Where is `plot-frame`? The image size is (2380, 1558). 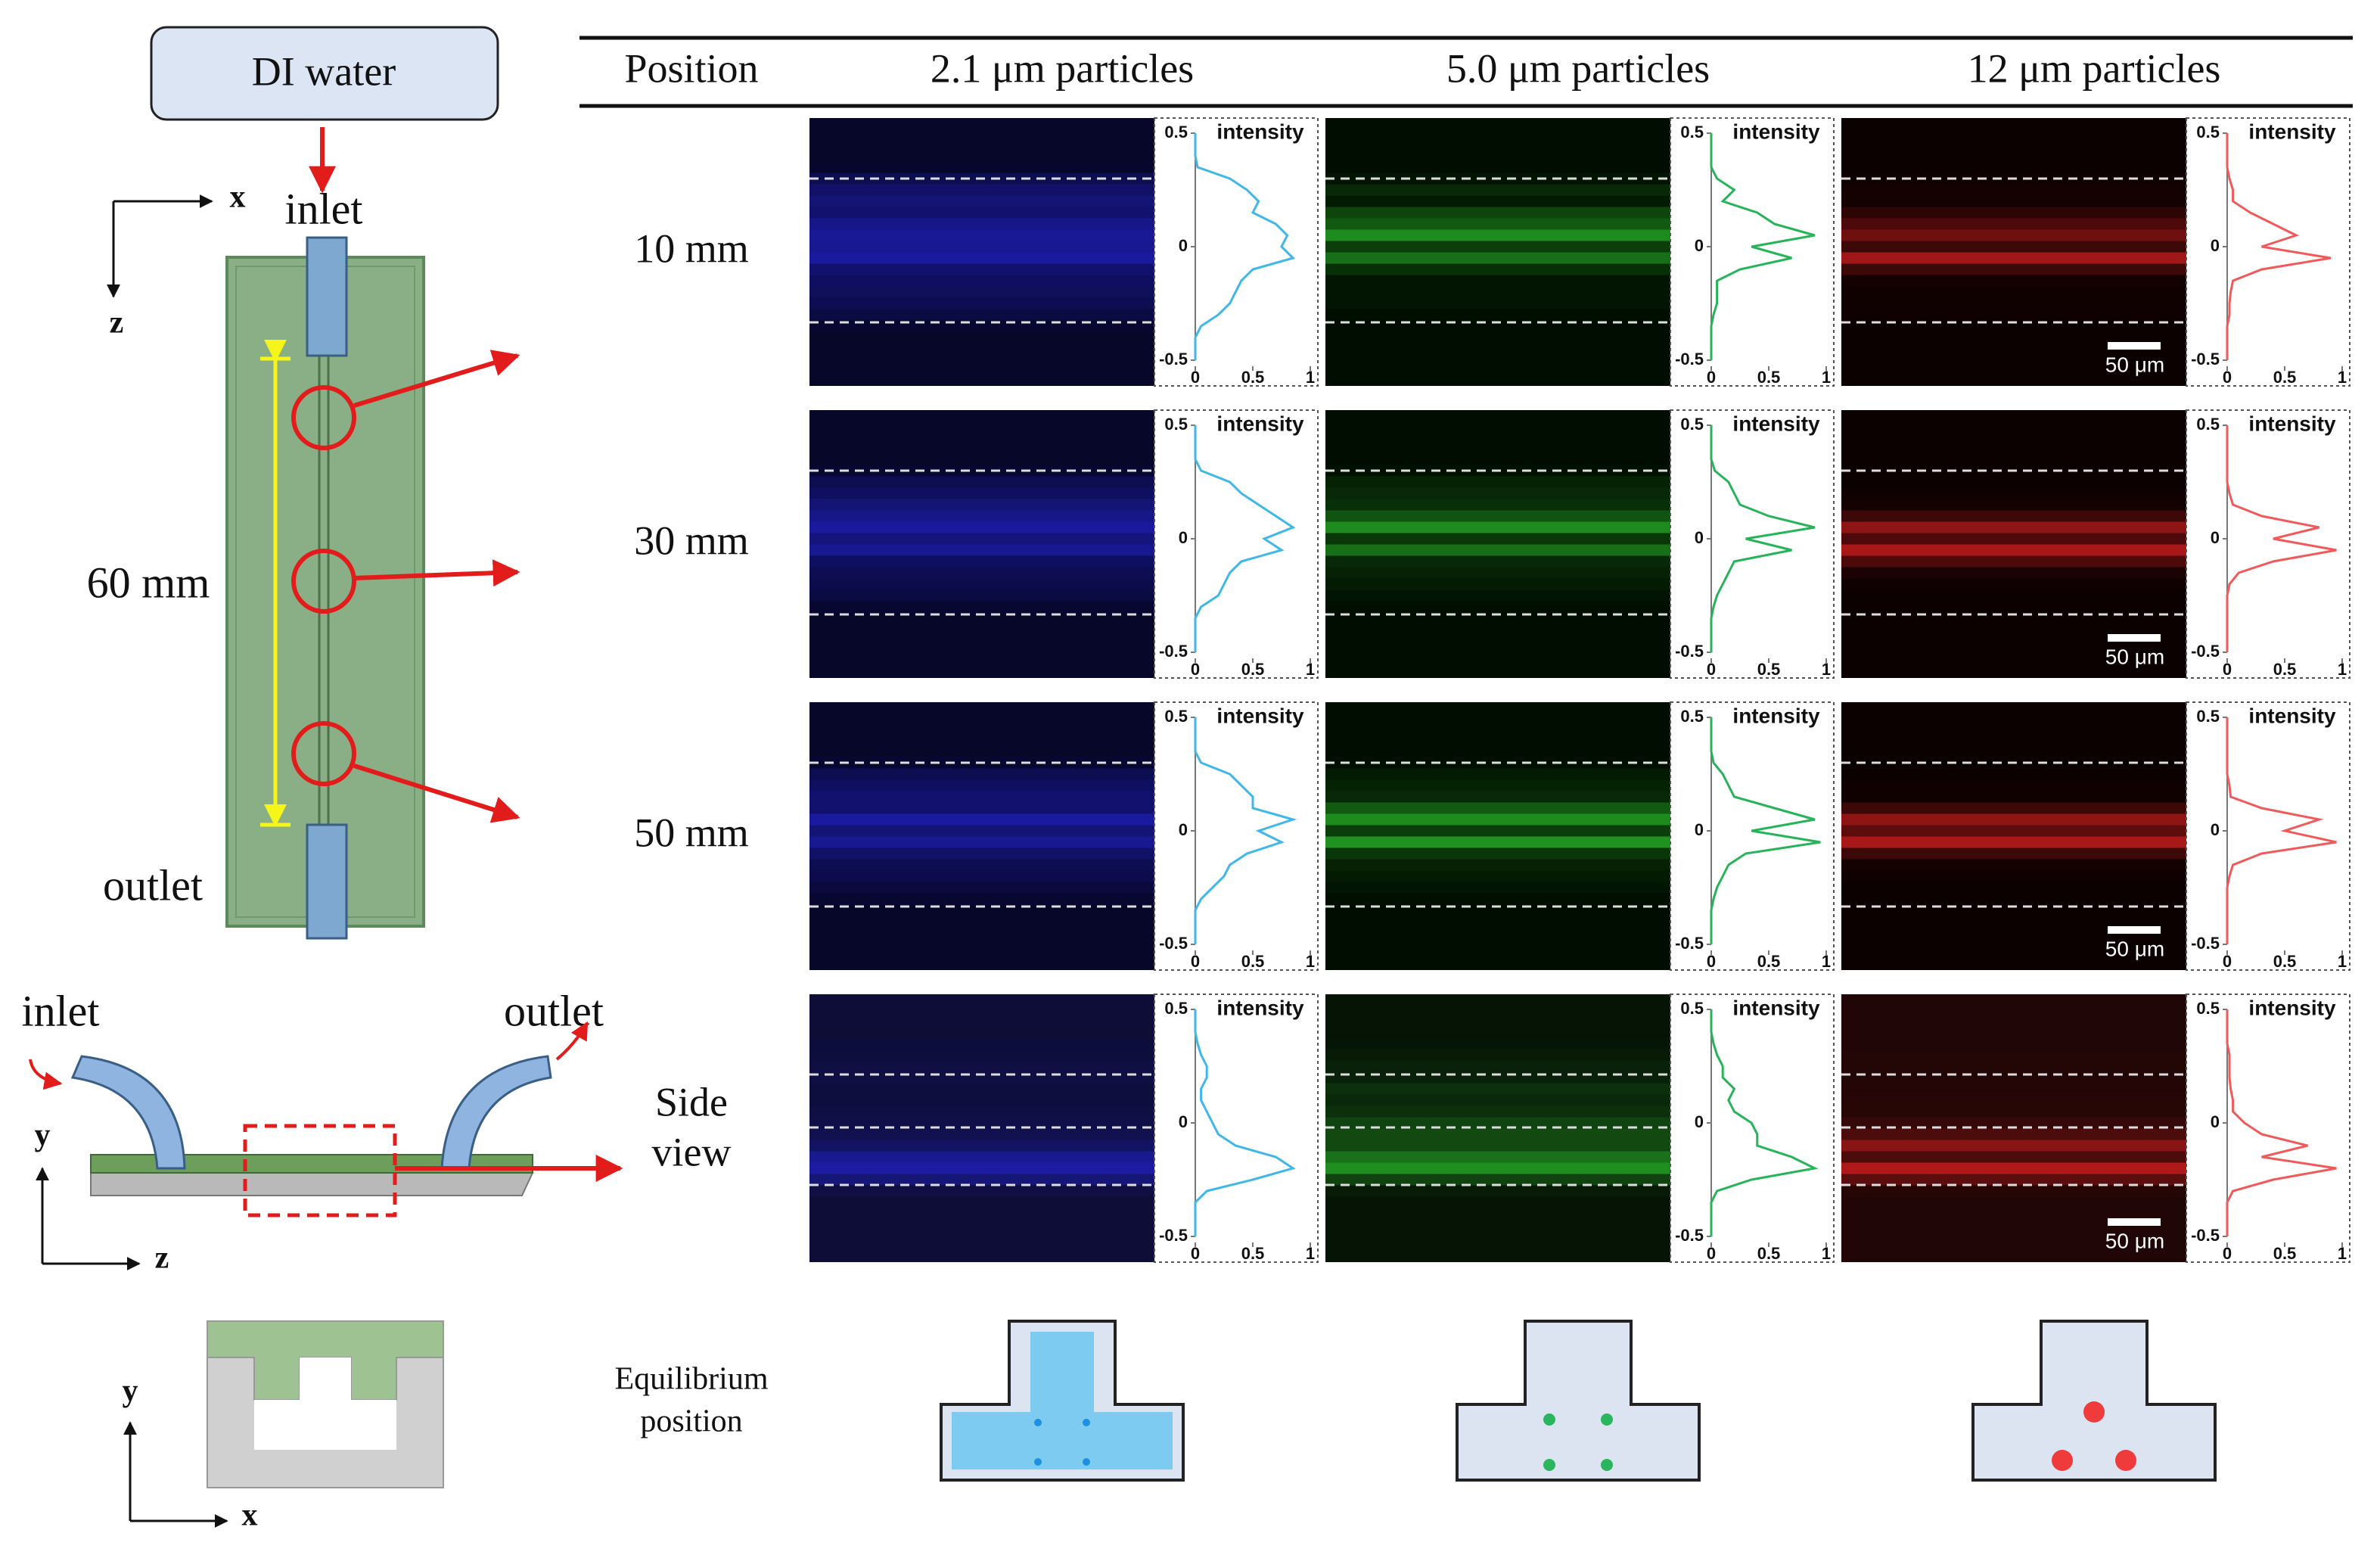 plot-frame is located at coordinates (1752, 544).